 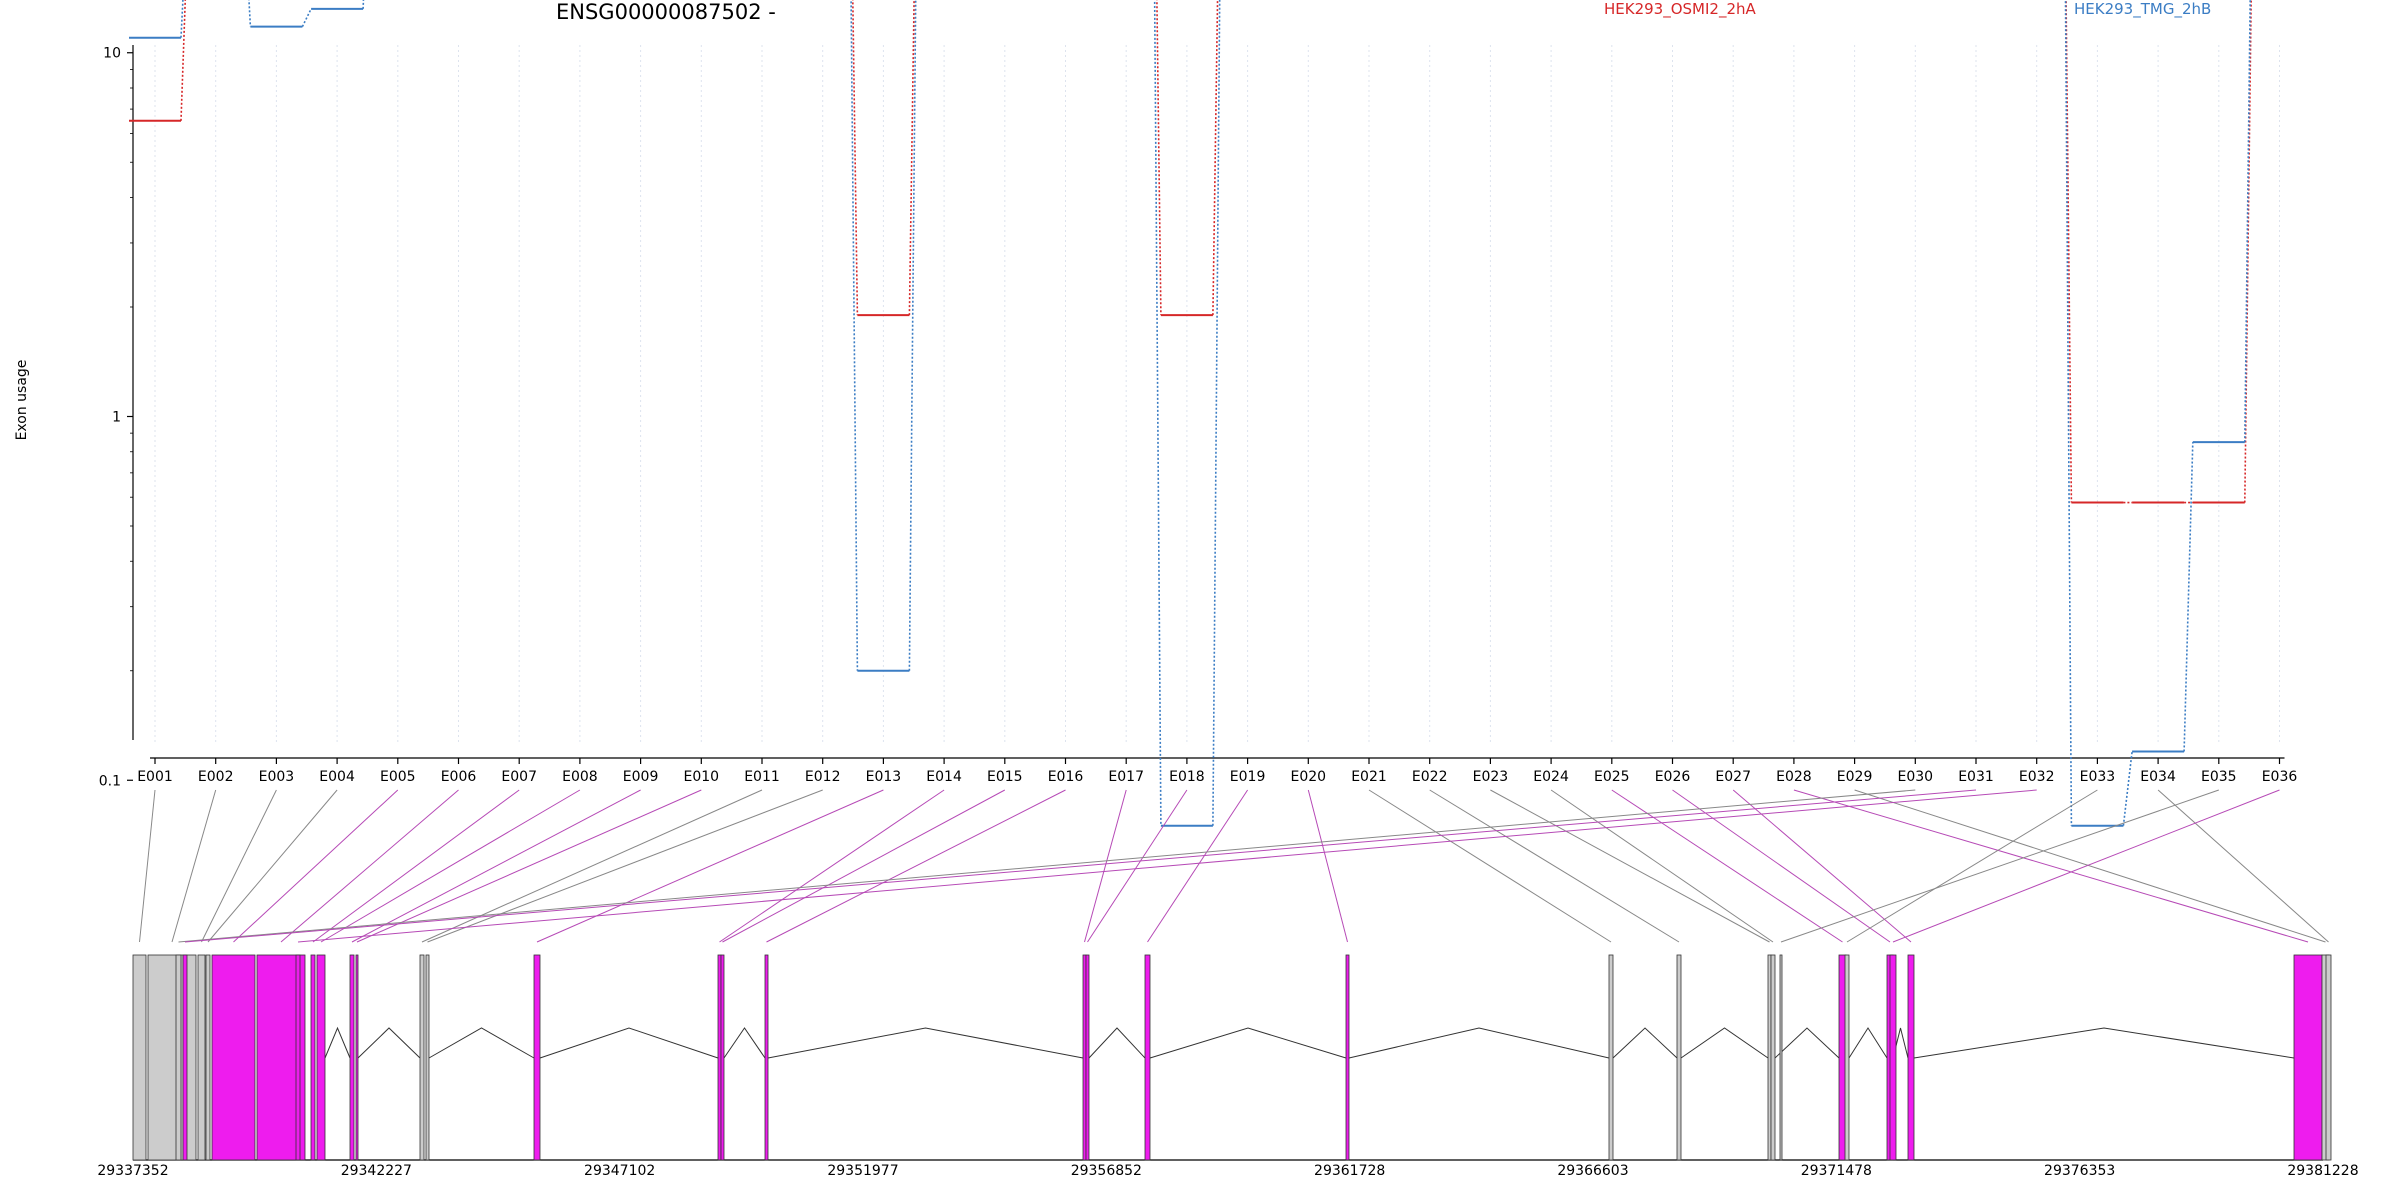 What do you see at coordinates (2098, 777) in the screenshot?
I see `x-tick-label-e033: E033` at bounding box center [2098, 777].